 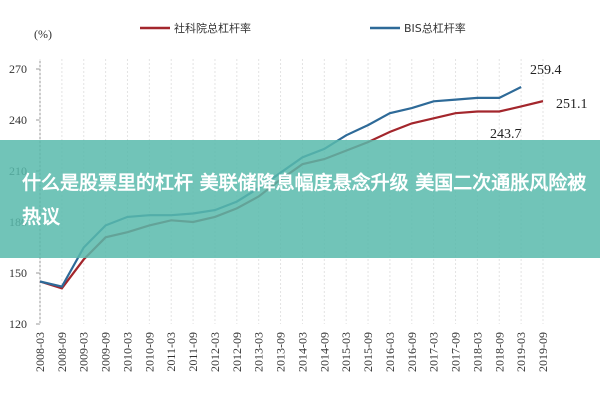 I want to click on x-tick-label: 2009-09, so click(x=106, y=352).